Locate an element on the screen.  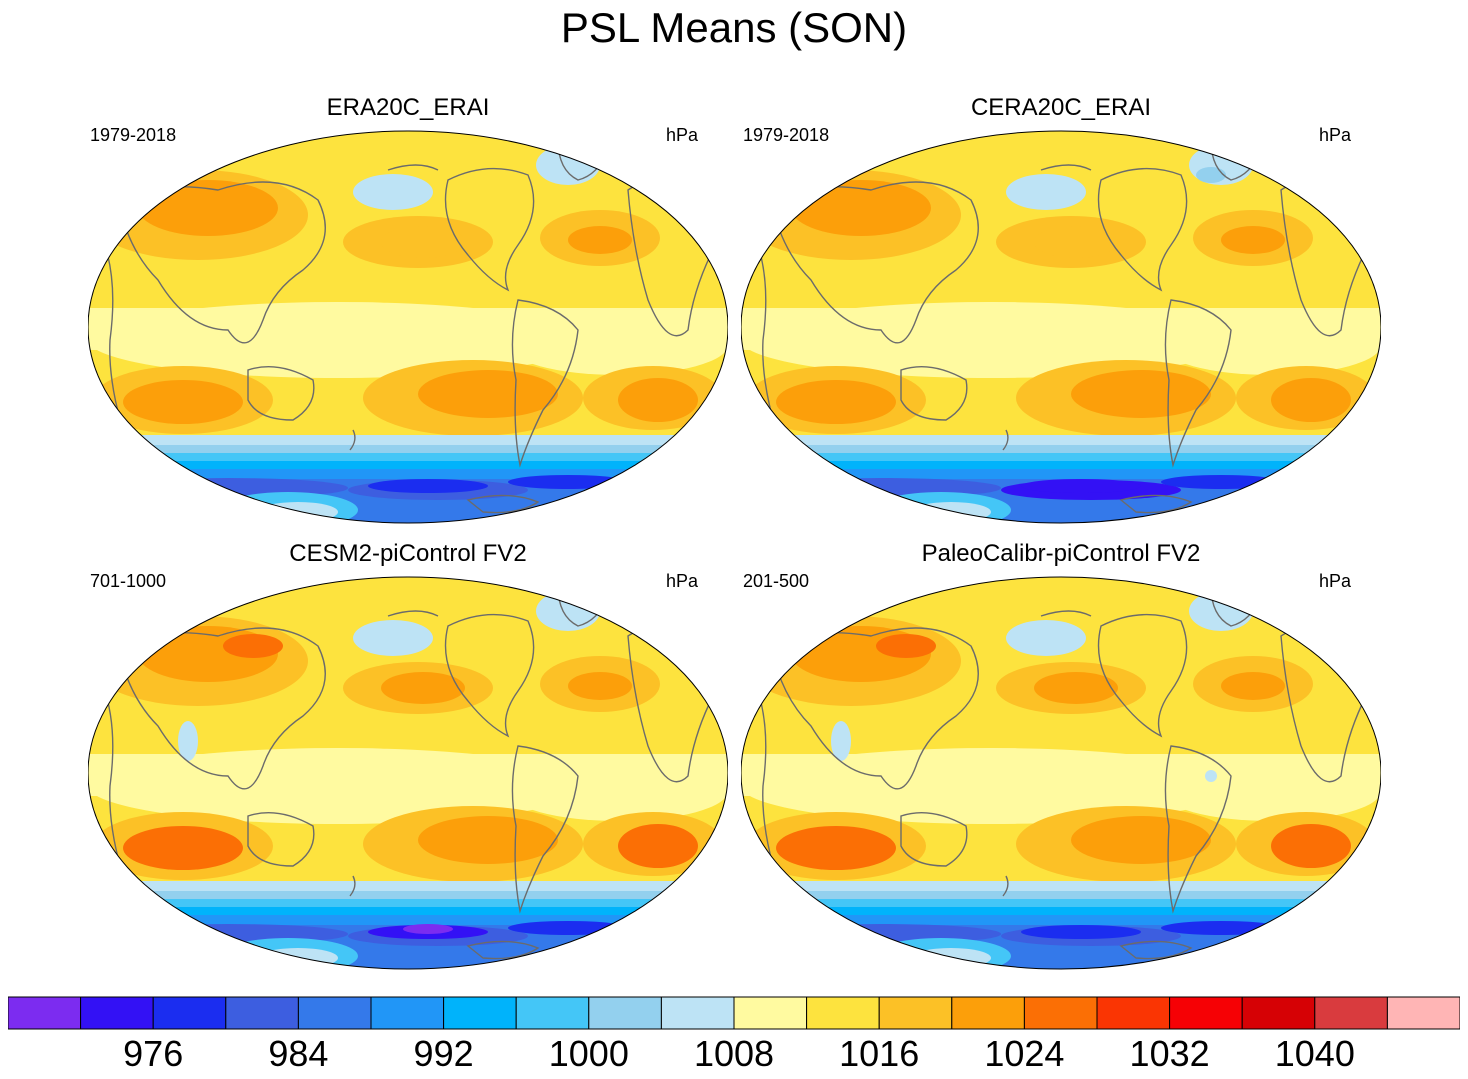
panel-title: ERA20C_ERAI is located at coordinates (408, 107).